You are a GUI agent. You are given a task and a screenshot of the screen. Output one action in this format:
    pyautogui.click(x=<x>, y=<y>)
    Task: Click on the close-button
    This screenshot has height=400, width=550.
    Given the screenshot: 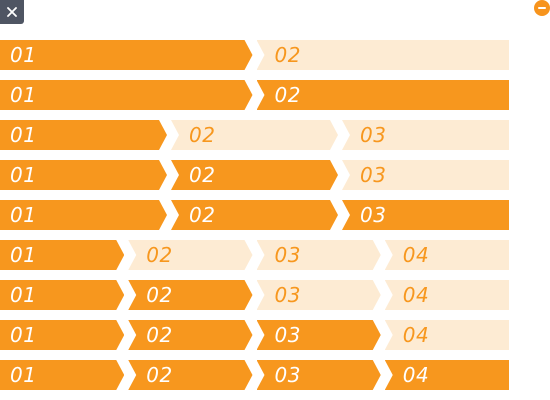 What is the action you would take?
    pyautogui.click(x=12, y=12)
    